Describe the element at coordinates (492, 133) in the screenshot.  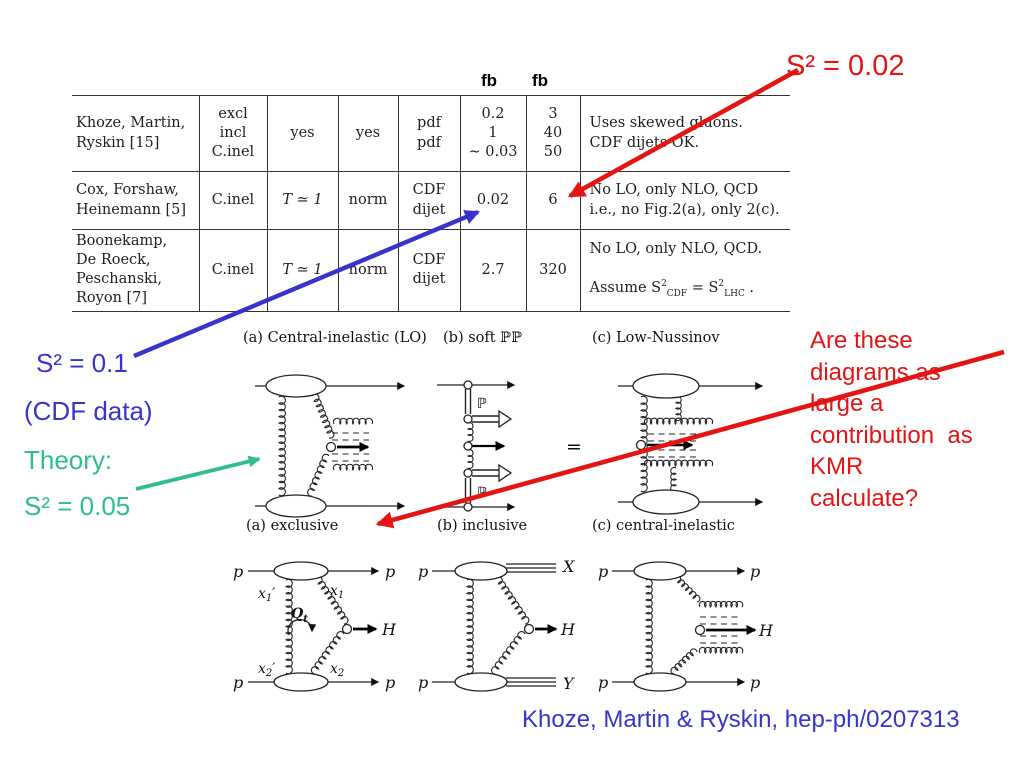
I see `cell-fb1: 0.2 1 ∼ 0.03` at that location.